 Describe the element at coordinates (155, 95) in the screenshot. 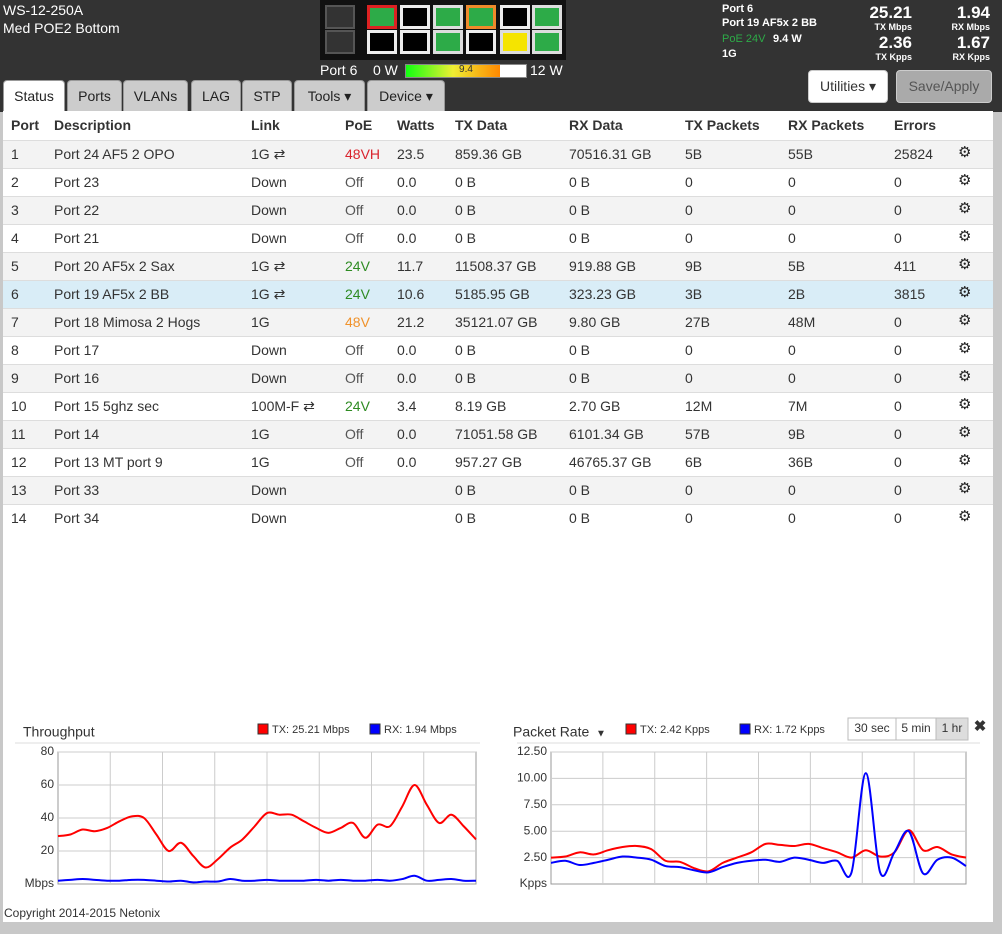

I see `tab: VLANs` at that location.